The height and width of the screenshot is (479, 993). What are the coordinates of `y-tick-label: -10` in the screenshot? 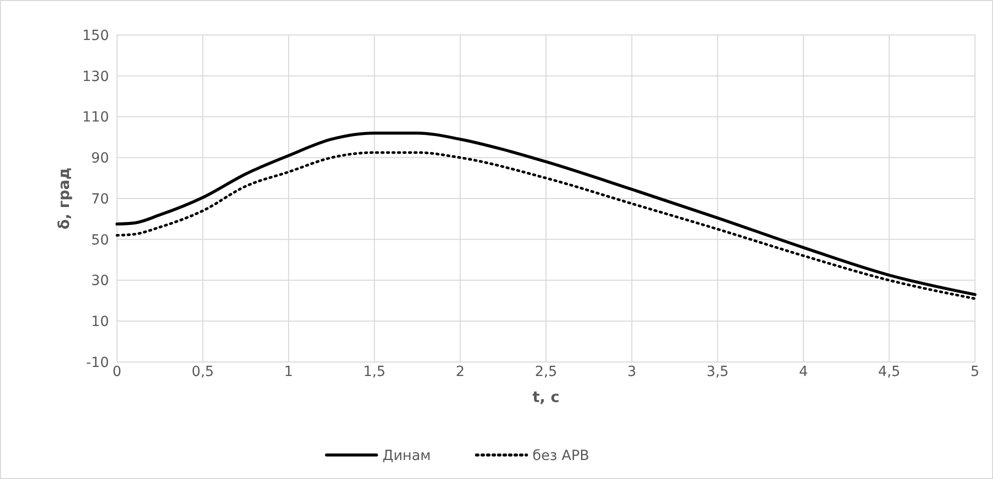 It's located at (97, 362).